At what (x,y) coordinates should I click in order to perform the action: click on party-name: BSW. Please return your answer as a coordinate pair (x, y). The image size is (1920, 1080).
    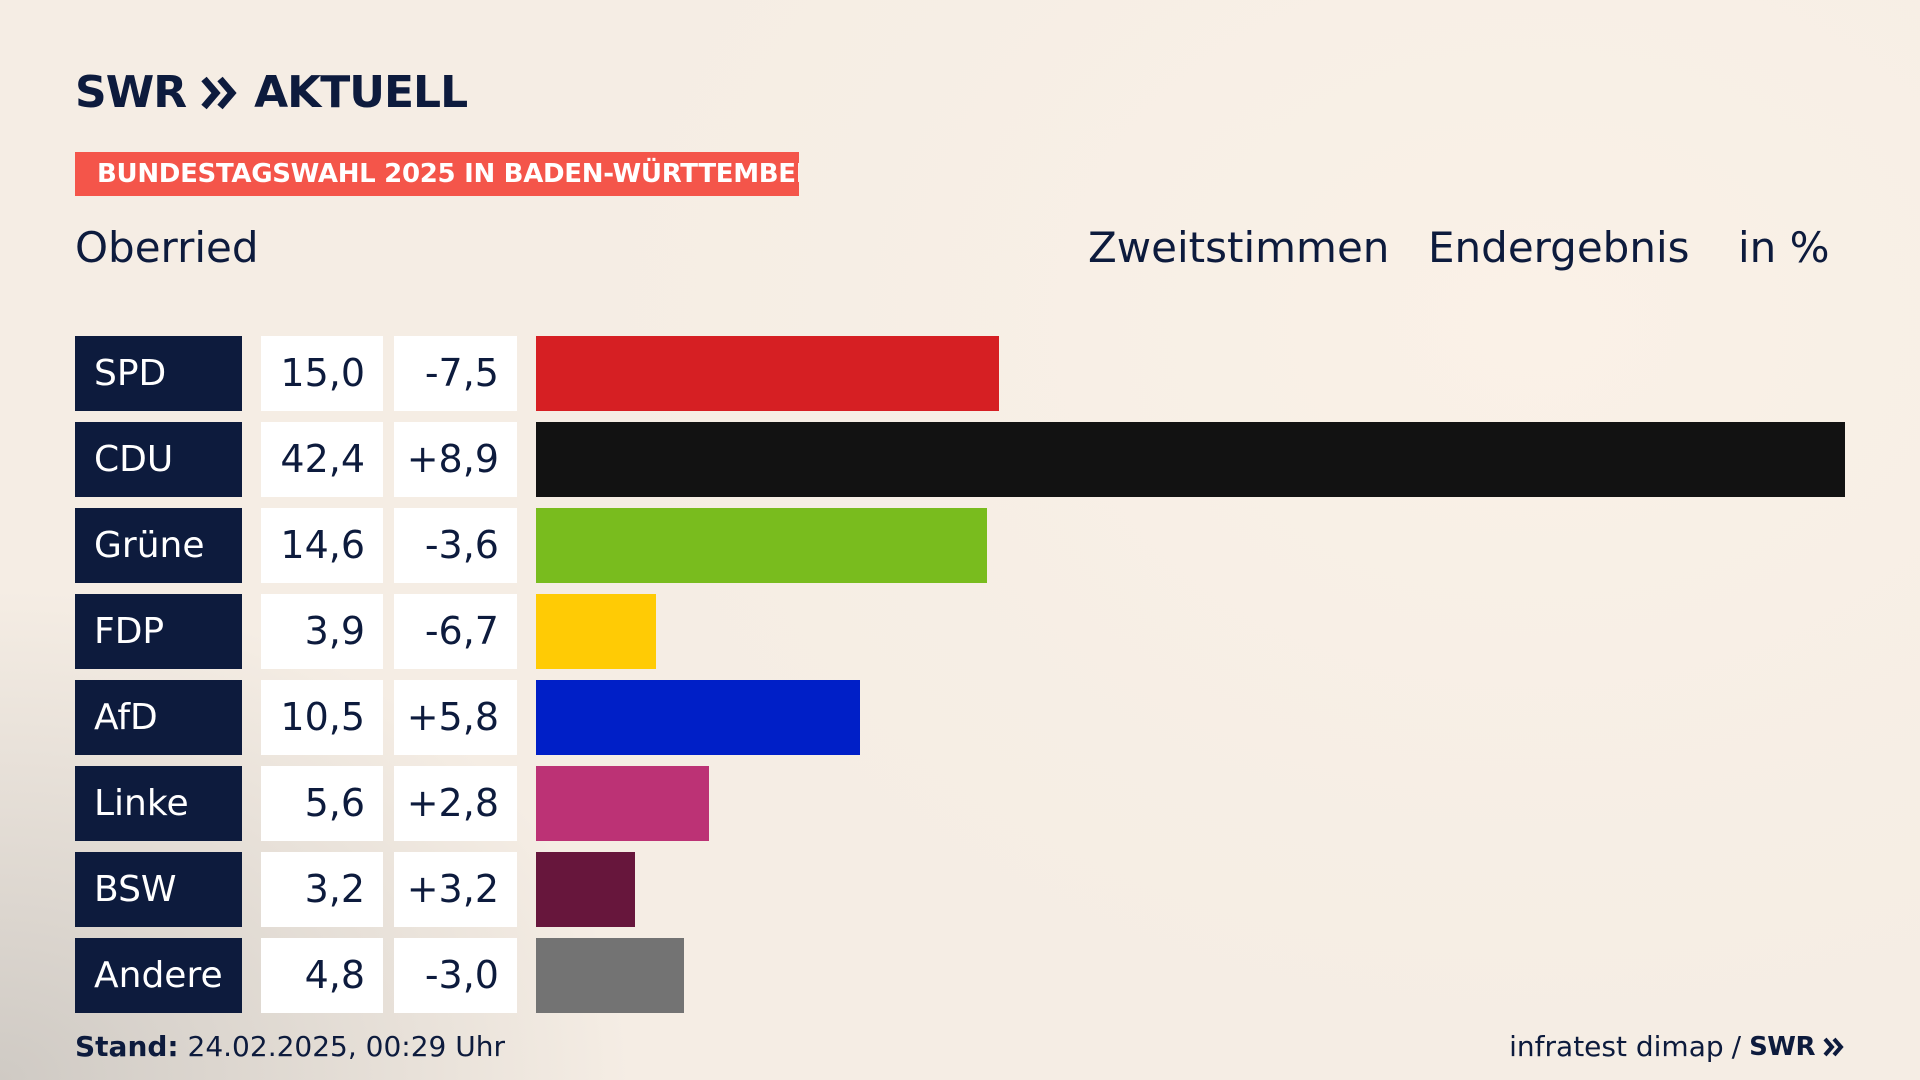
    Looking at the image, I should click on (158, 889).